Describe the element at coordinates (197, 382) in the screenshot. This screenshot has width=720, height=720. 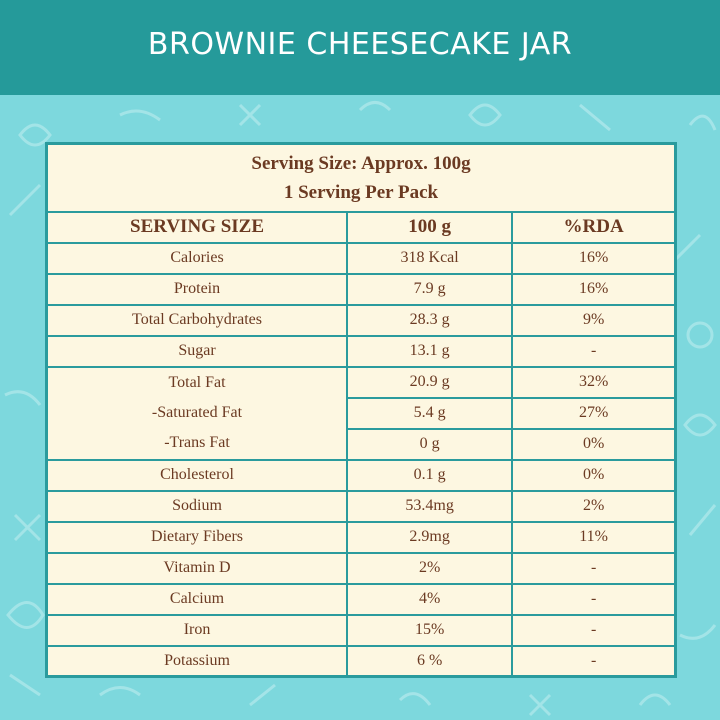
I see `nutrient-name: Total Fat` at that location.